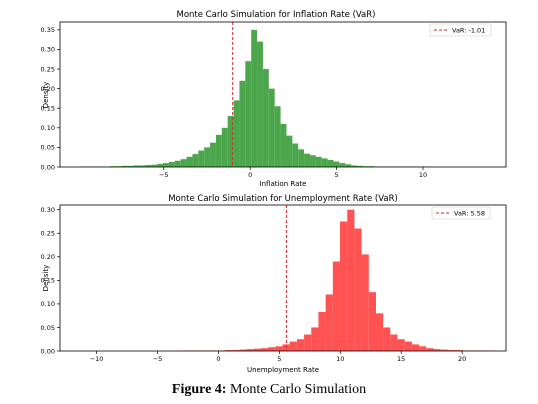 Image resolution: width=538 pixels, height=404 pixels. What do you see at coordinates (46, 95) in the screenshot?
I see `inflation-y-axis-label: Density` at bounding box center [46, 95].